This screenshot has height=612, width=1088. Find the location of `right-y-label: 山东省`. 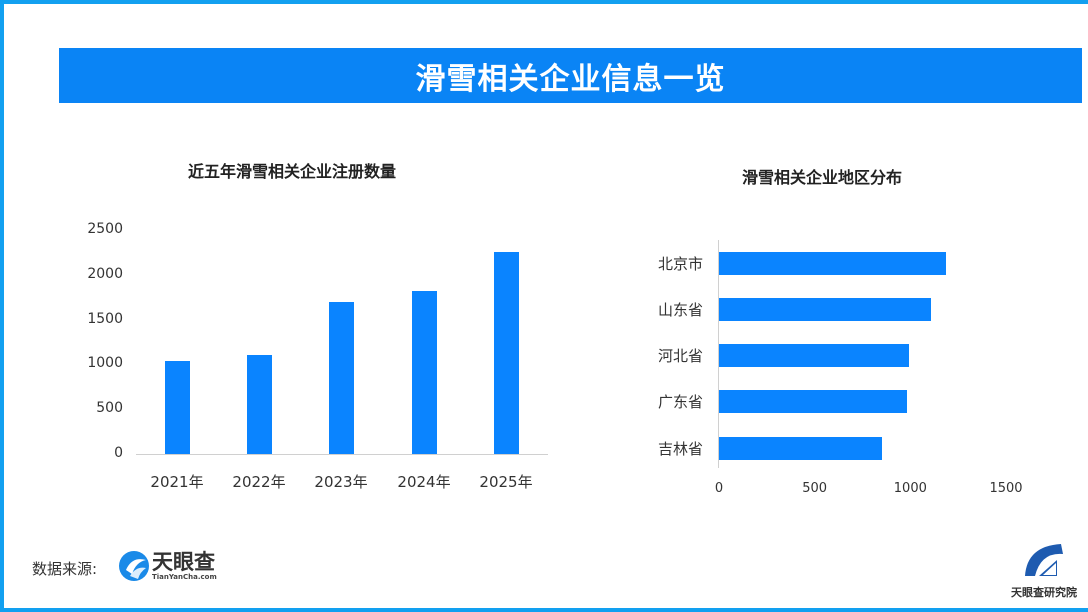

right-y-label: 山东省 is located at coordinates (680, 310).